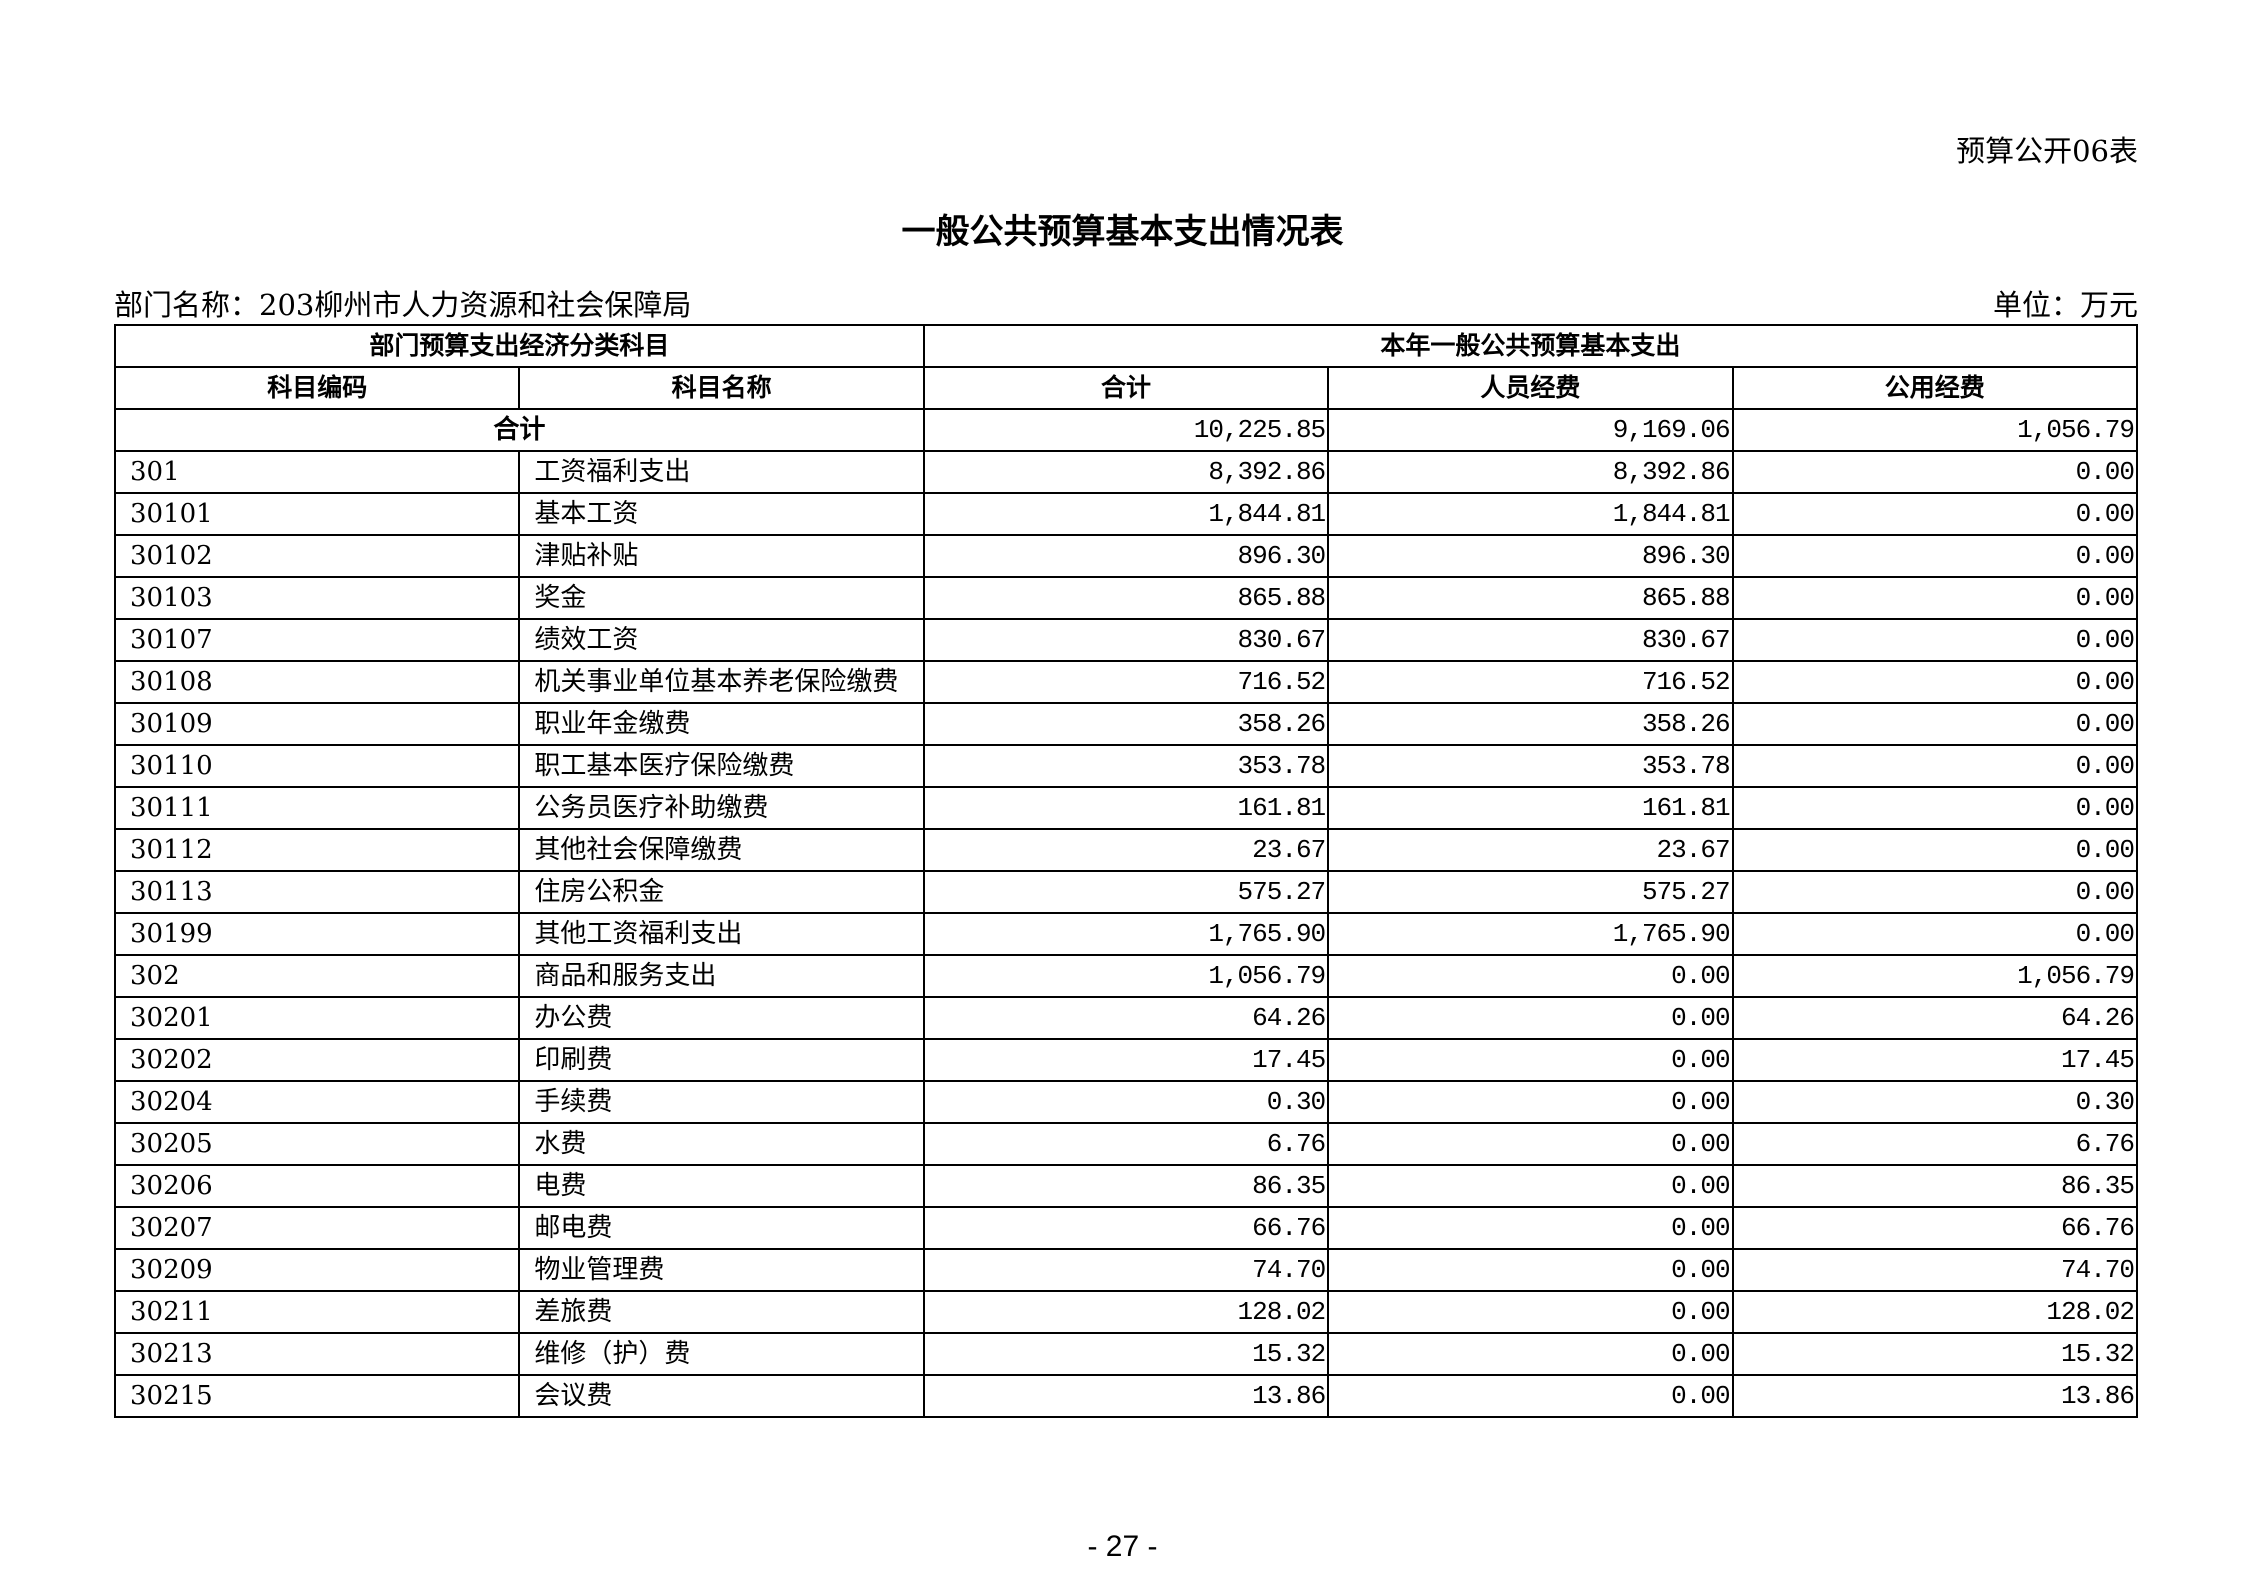  I want to click on table-row: 30108 机关事业单位基本养老保险缴费 716.52 716.52 0.00, so click(1126, 682).